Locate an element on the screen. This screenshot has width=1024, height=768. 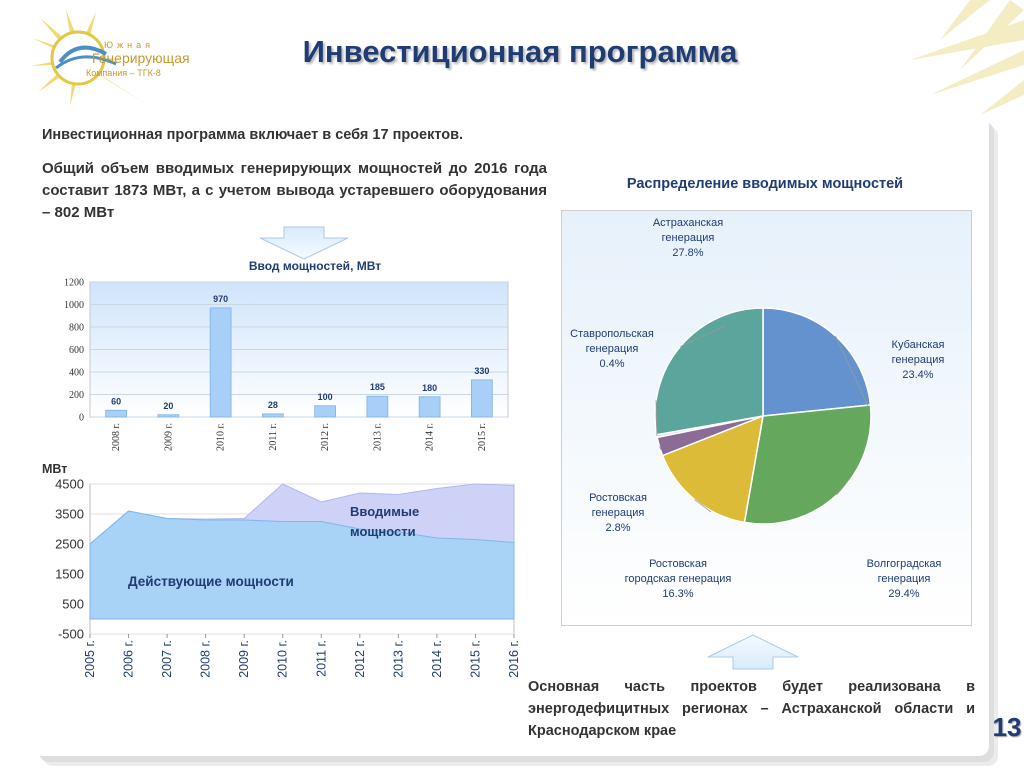
bar-category-label: 2013 г. is located at coordinates (377, 437).